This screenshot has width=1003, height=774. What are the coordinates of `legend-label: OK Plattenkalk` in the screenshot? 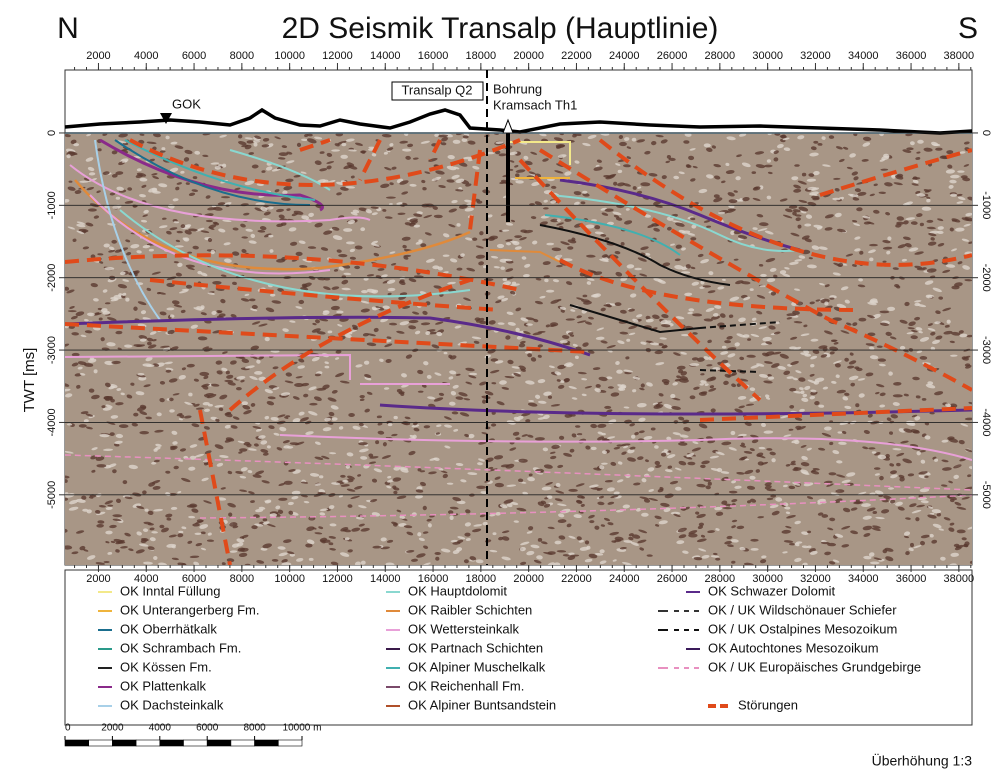 It's located at (163, 685).